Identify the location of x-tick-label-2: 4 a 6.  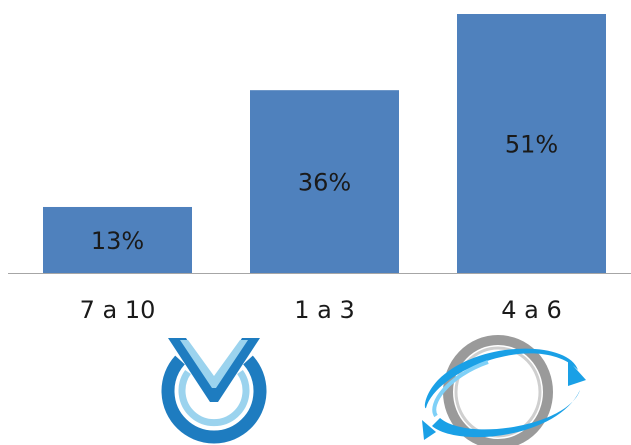
(531, 310).